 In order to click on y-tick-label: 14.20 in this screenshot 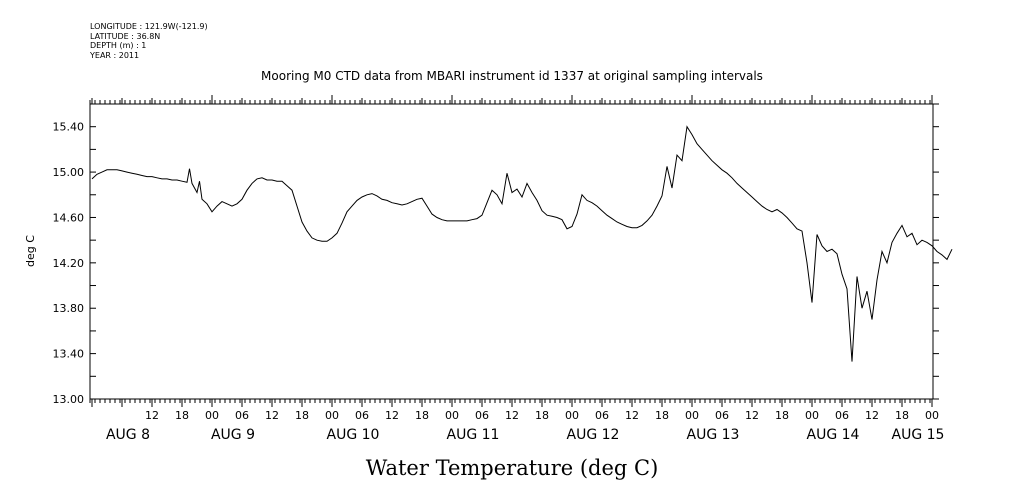, I will do `click(69, 263)`.